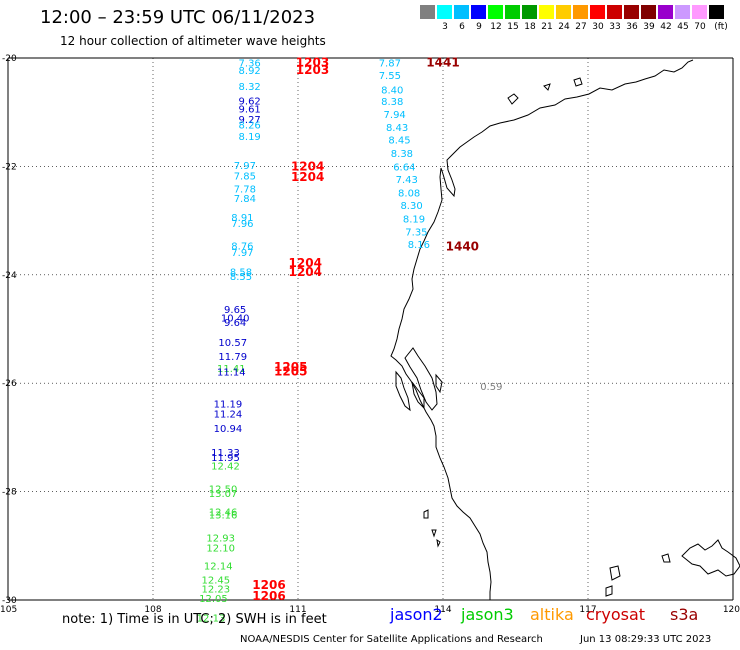 This screenshot has height=650, width=740. I want to click on swh-value: 12.46, so click(223, 513).